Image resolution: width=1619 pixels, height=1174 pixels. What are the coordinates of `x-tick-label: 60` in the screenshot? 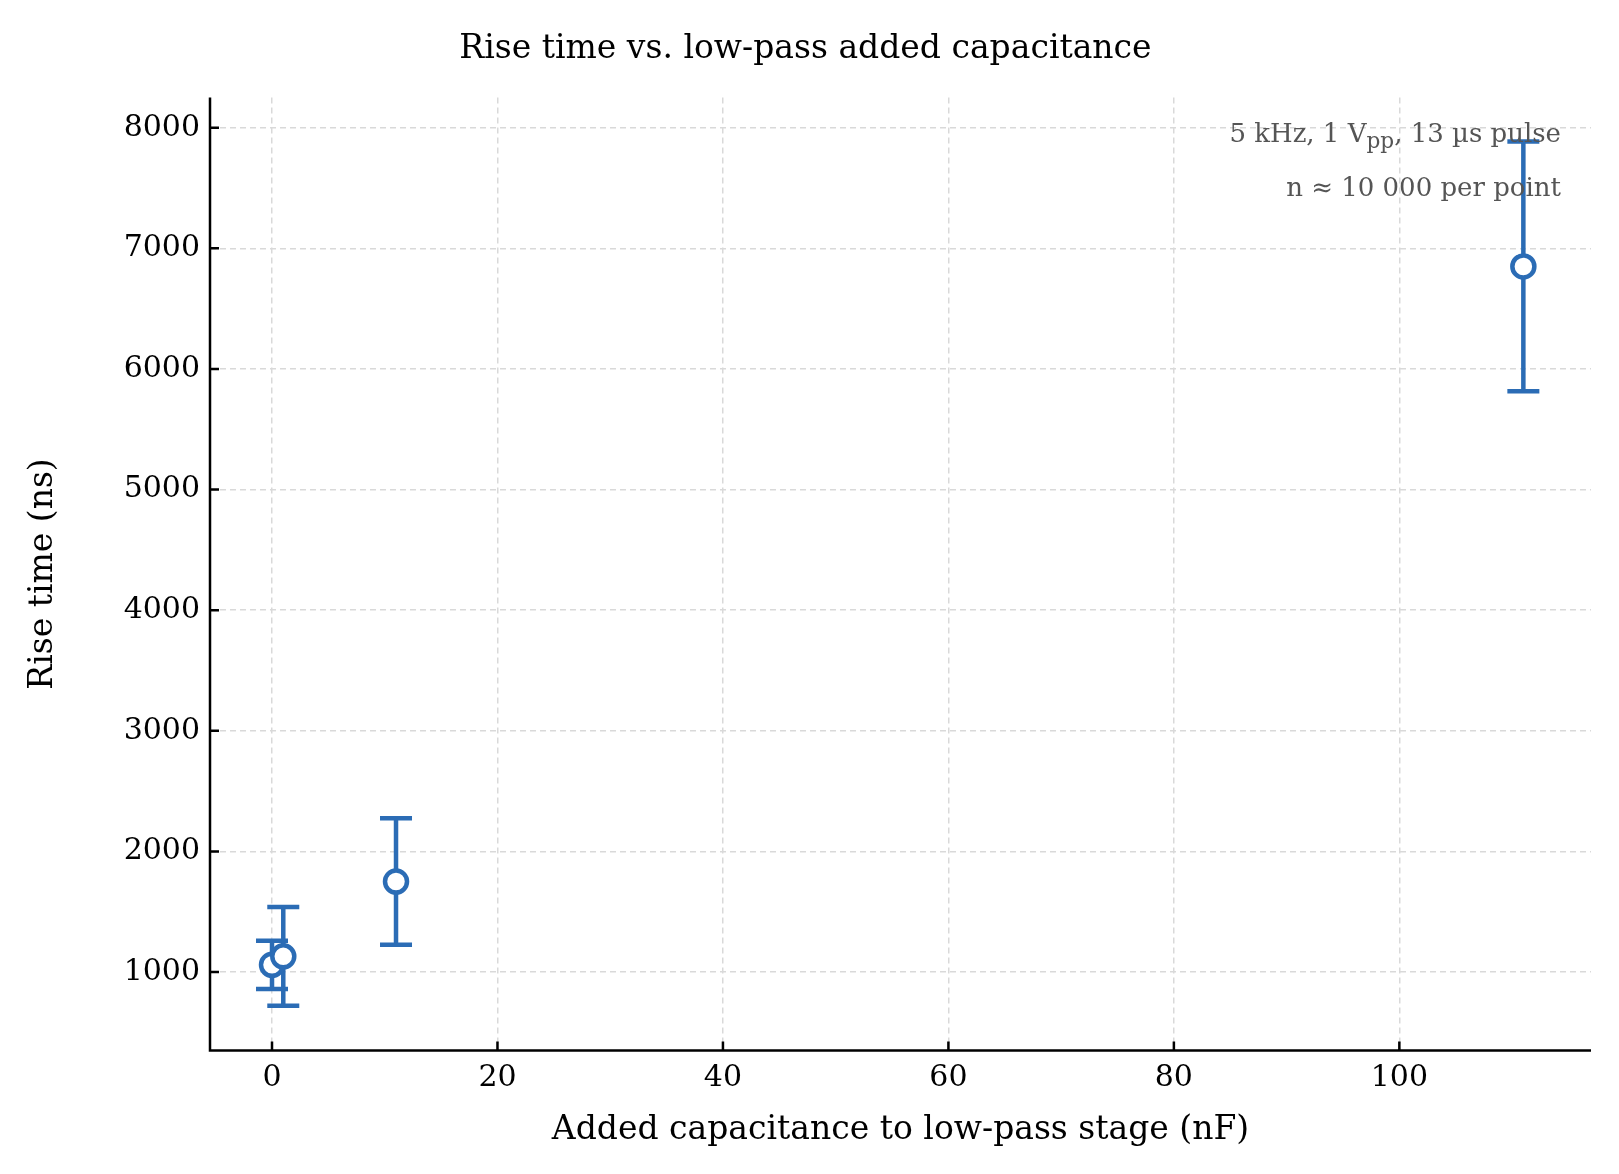 It's located at (948, 1076).